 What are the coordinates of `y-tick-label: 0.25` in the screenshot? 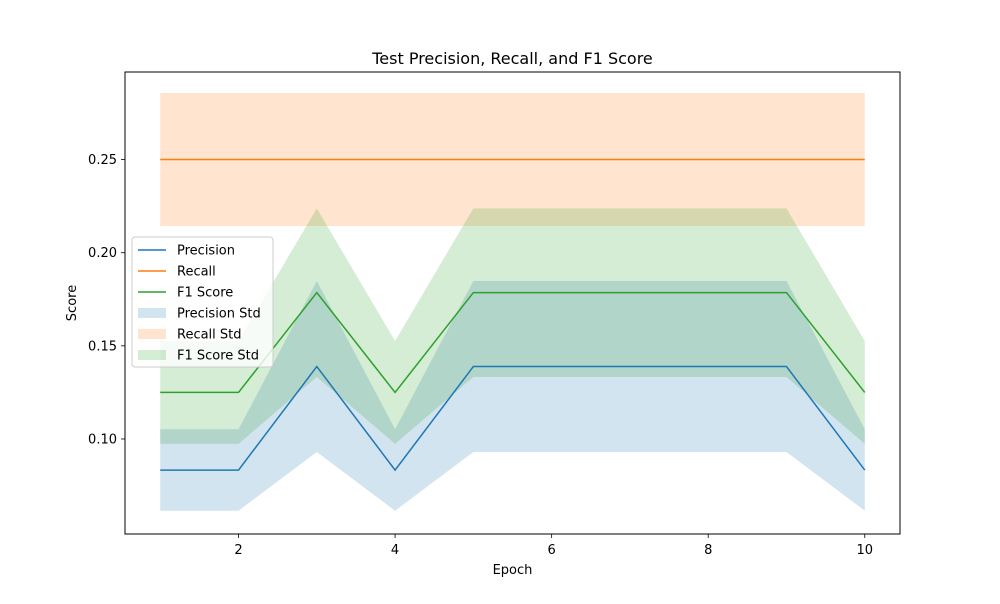 It's located at (102, 160).